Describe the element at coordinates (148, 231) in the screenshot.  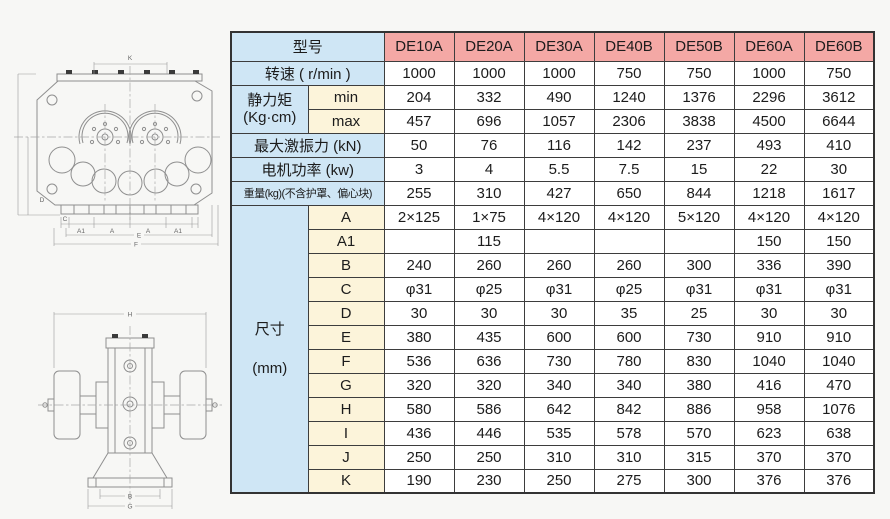
I see `dim-label-a-right: A` at that location.